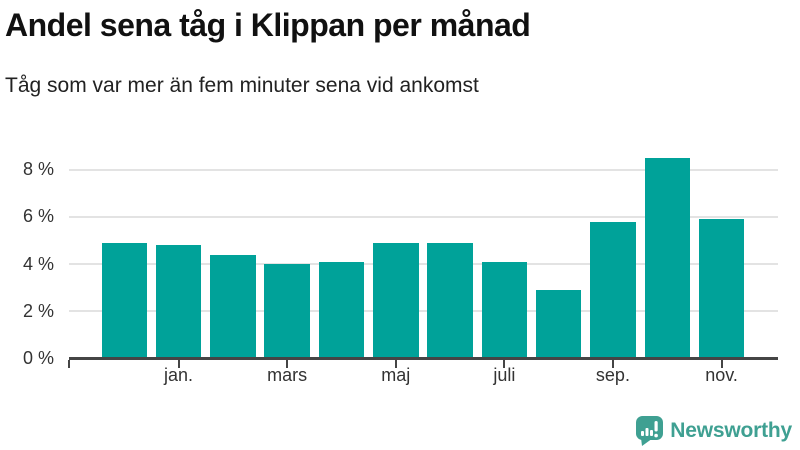 The image size is (800, 450). I want to click on x-axis-tick-label: sep., so click(612, 375).